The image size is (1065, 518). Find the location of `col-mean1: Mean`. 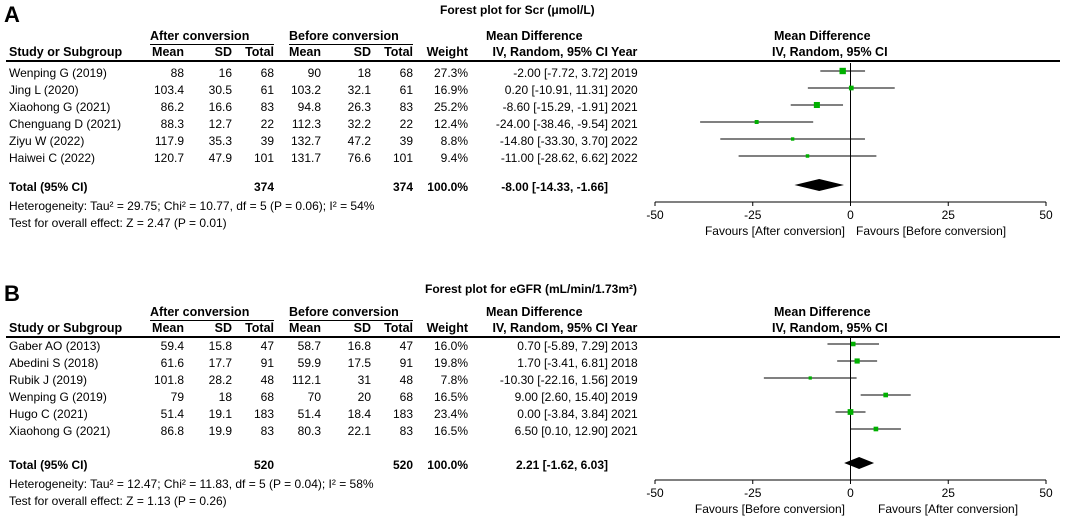

col-mean1: Mean is located at coordinates (168, 52).